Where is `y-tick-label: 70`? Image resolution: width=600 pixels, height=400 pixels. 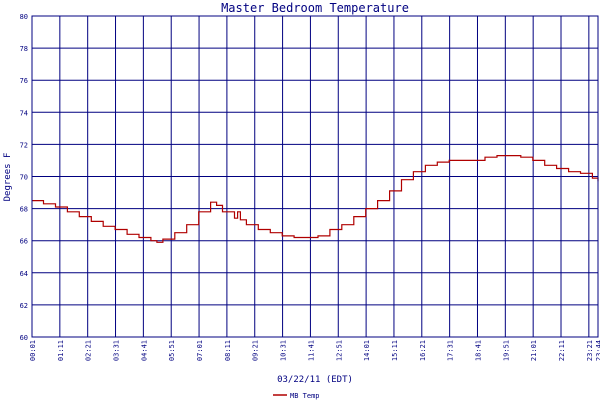
y-tick-label: 70 is located at coordinates (24, 178).